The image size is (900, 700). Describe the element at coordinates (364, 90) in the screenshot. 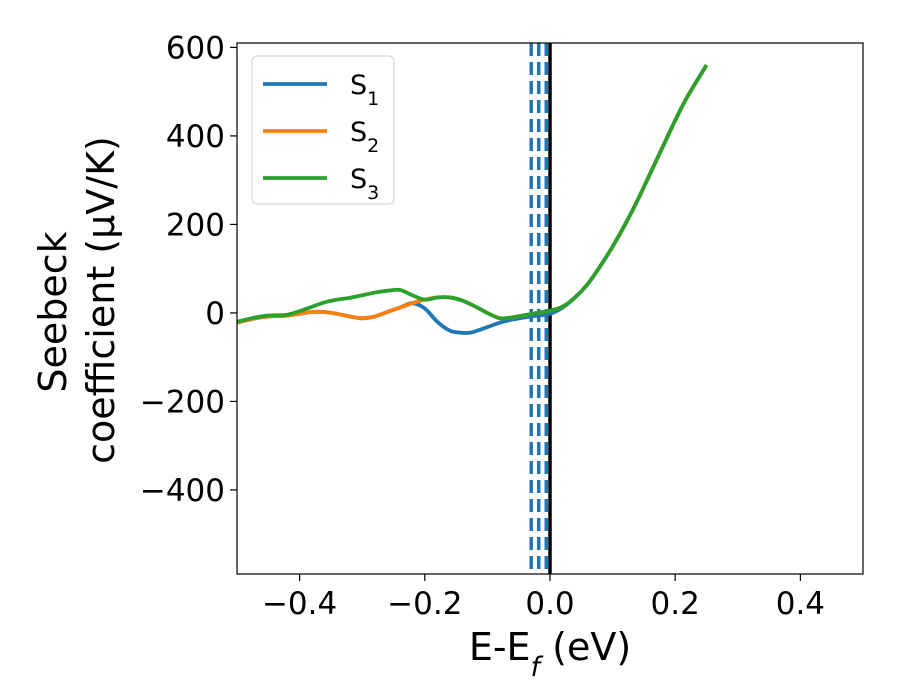

I see `legend-label-s1: S1` at that location.